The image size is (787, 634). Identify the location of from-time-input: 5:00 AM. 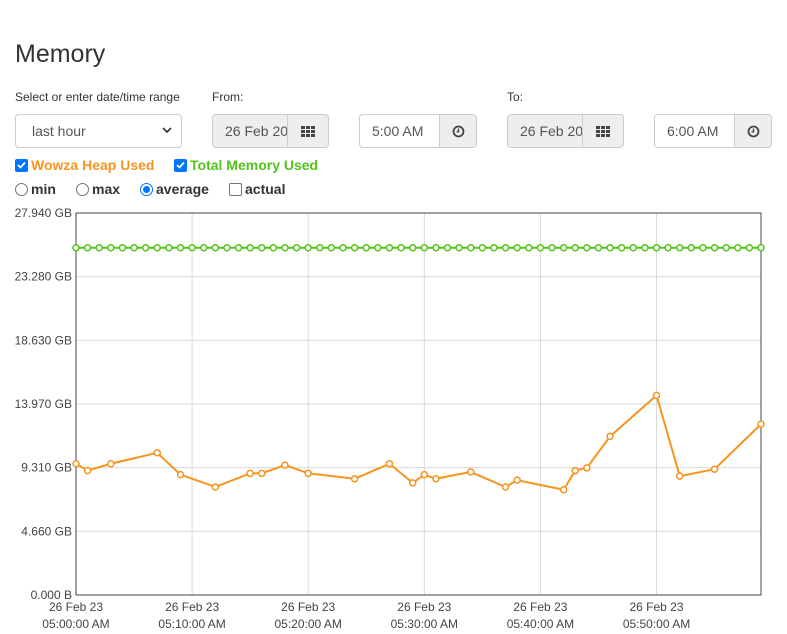
(399, 131).